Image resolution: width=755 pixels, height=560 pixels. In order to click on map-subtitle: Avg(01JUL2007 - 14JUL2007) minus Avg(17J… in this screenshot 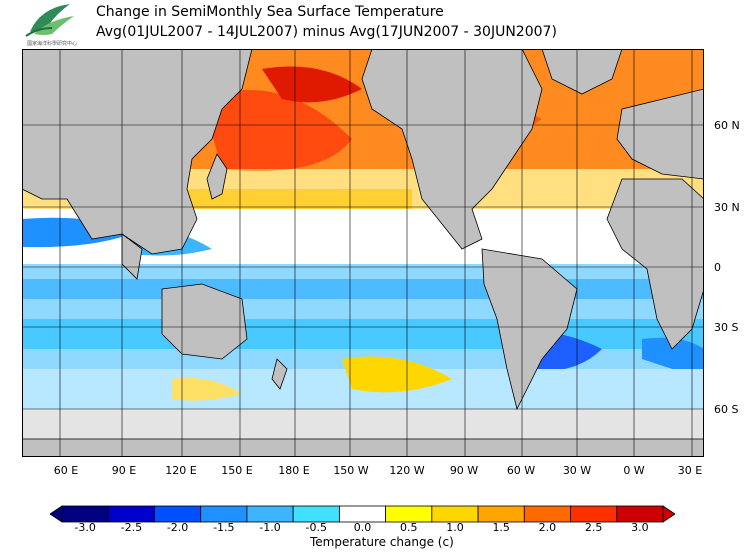, I will do `click(326, 32)`.